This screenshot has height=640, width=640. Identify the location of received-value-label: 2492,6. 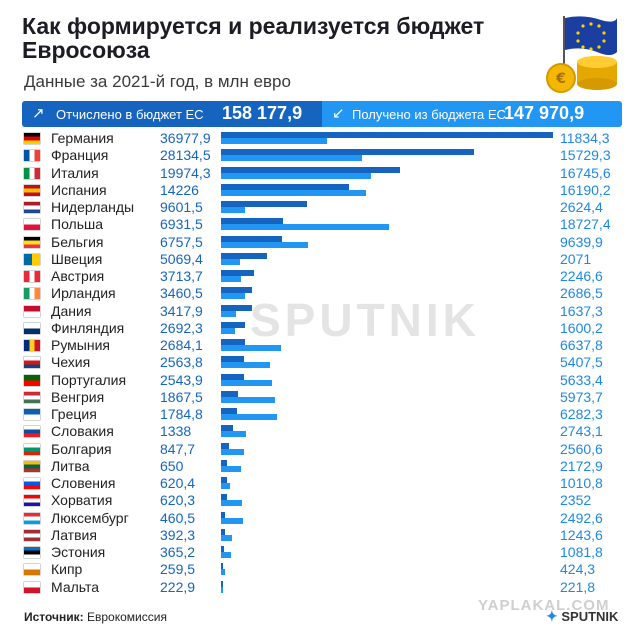
(581, 517).